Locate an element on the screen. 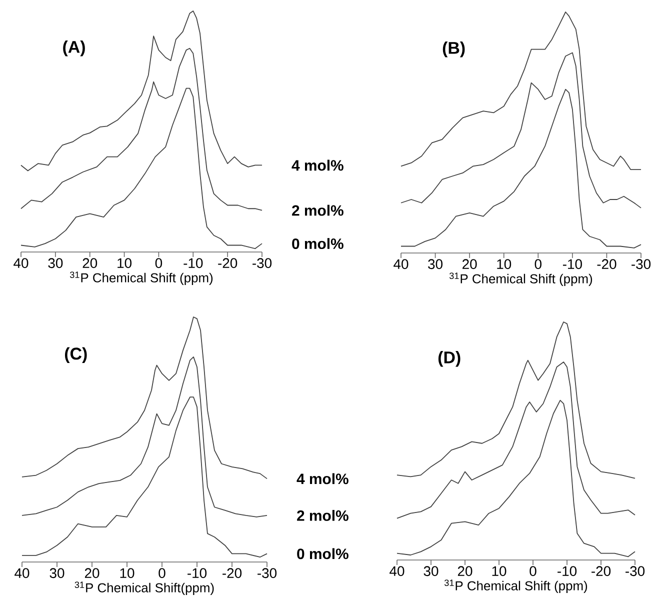 The height and width of the screenshot is (606, 652). x-axis-title: $^{31}$P Chemical Shift(ppm) is located at coordinates (144, 588).